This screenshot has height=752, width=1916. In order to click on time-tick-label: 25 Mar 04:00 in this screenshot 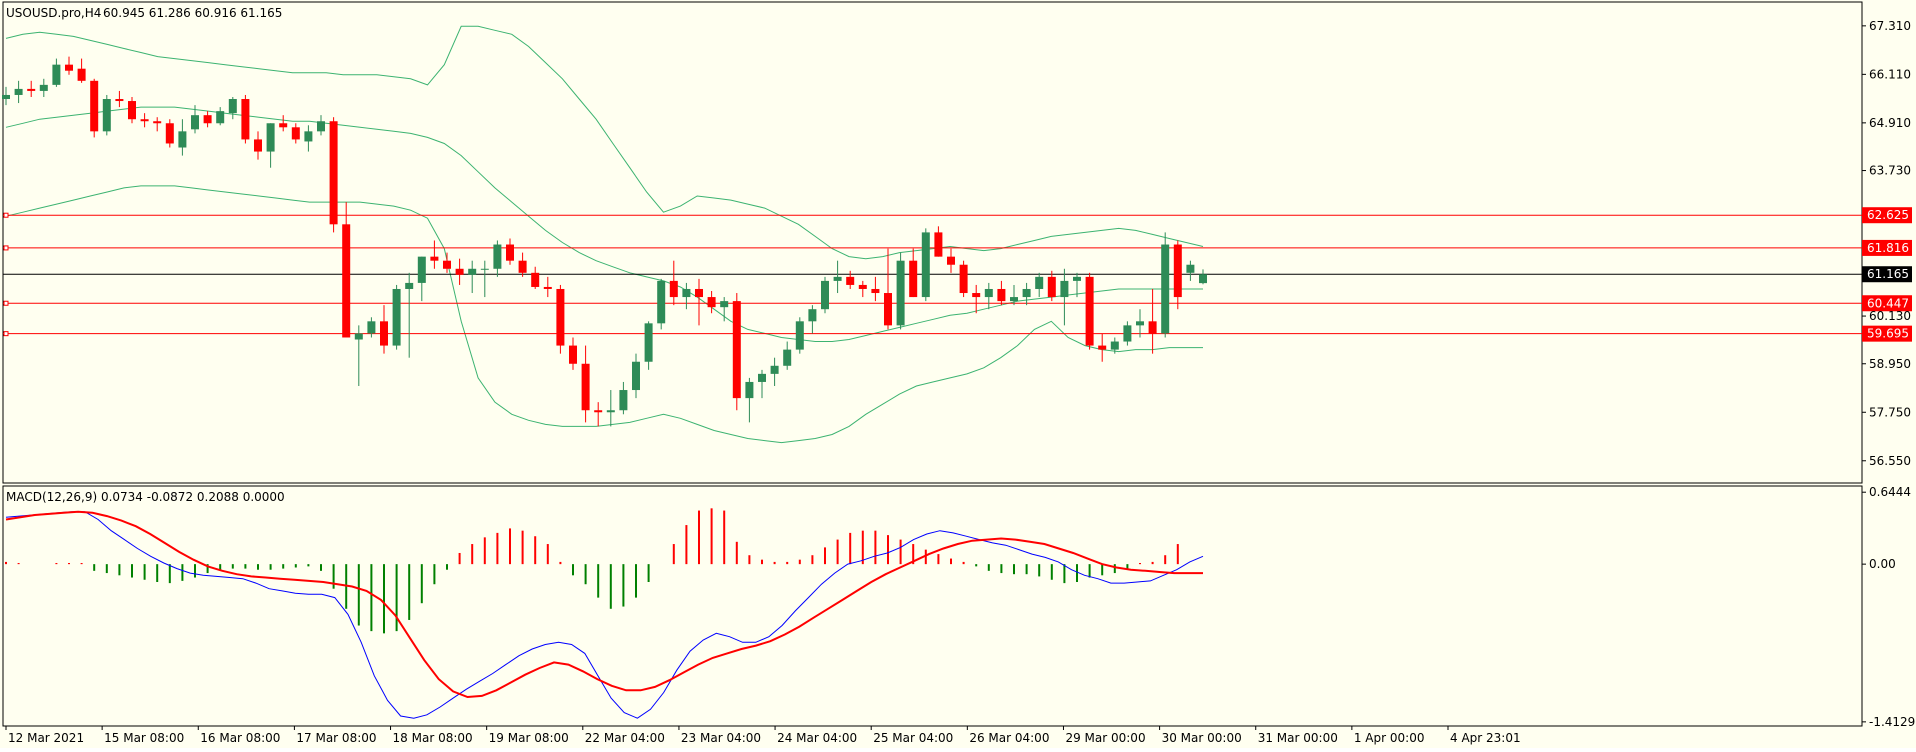, I will do `click(913, 738)`.